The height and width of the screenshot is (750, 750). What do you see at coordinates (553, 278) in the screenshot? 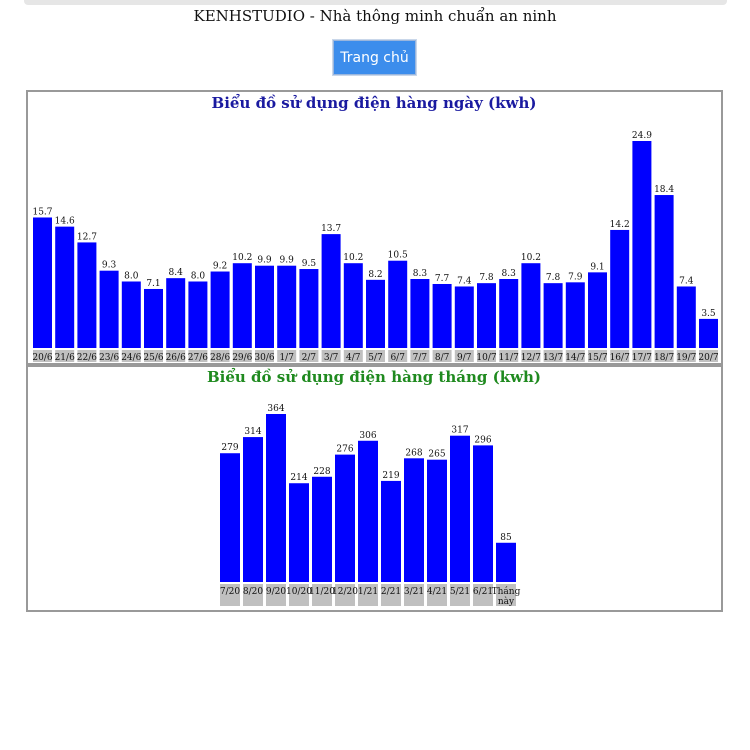
I see `value-label-24: 7.8` at bounding box center [553, 278].